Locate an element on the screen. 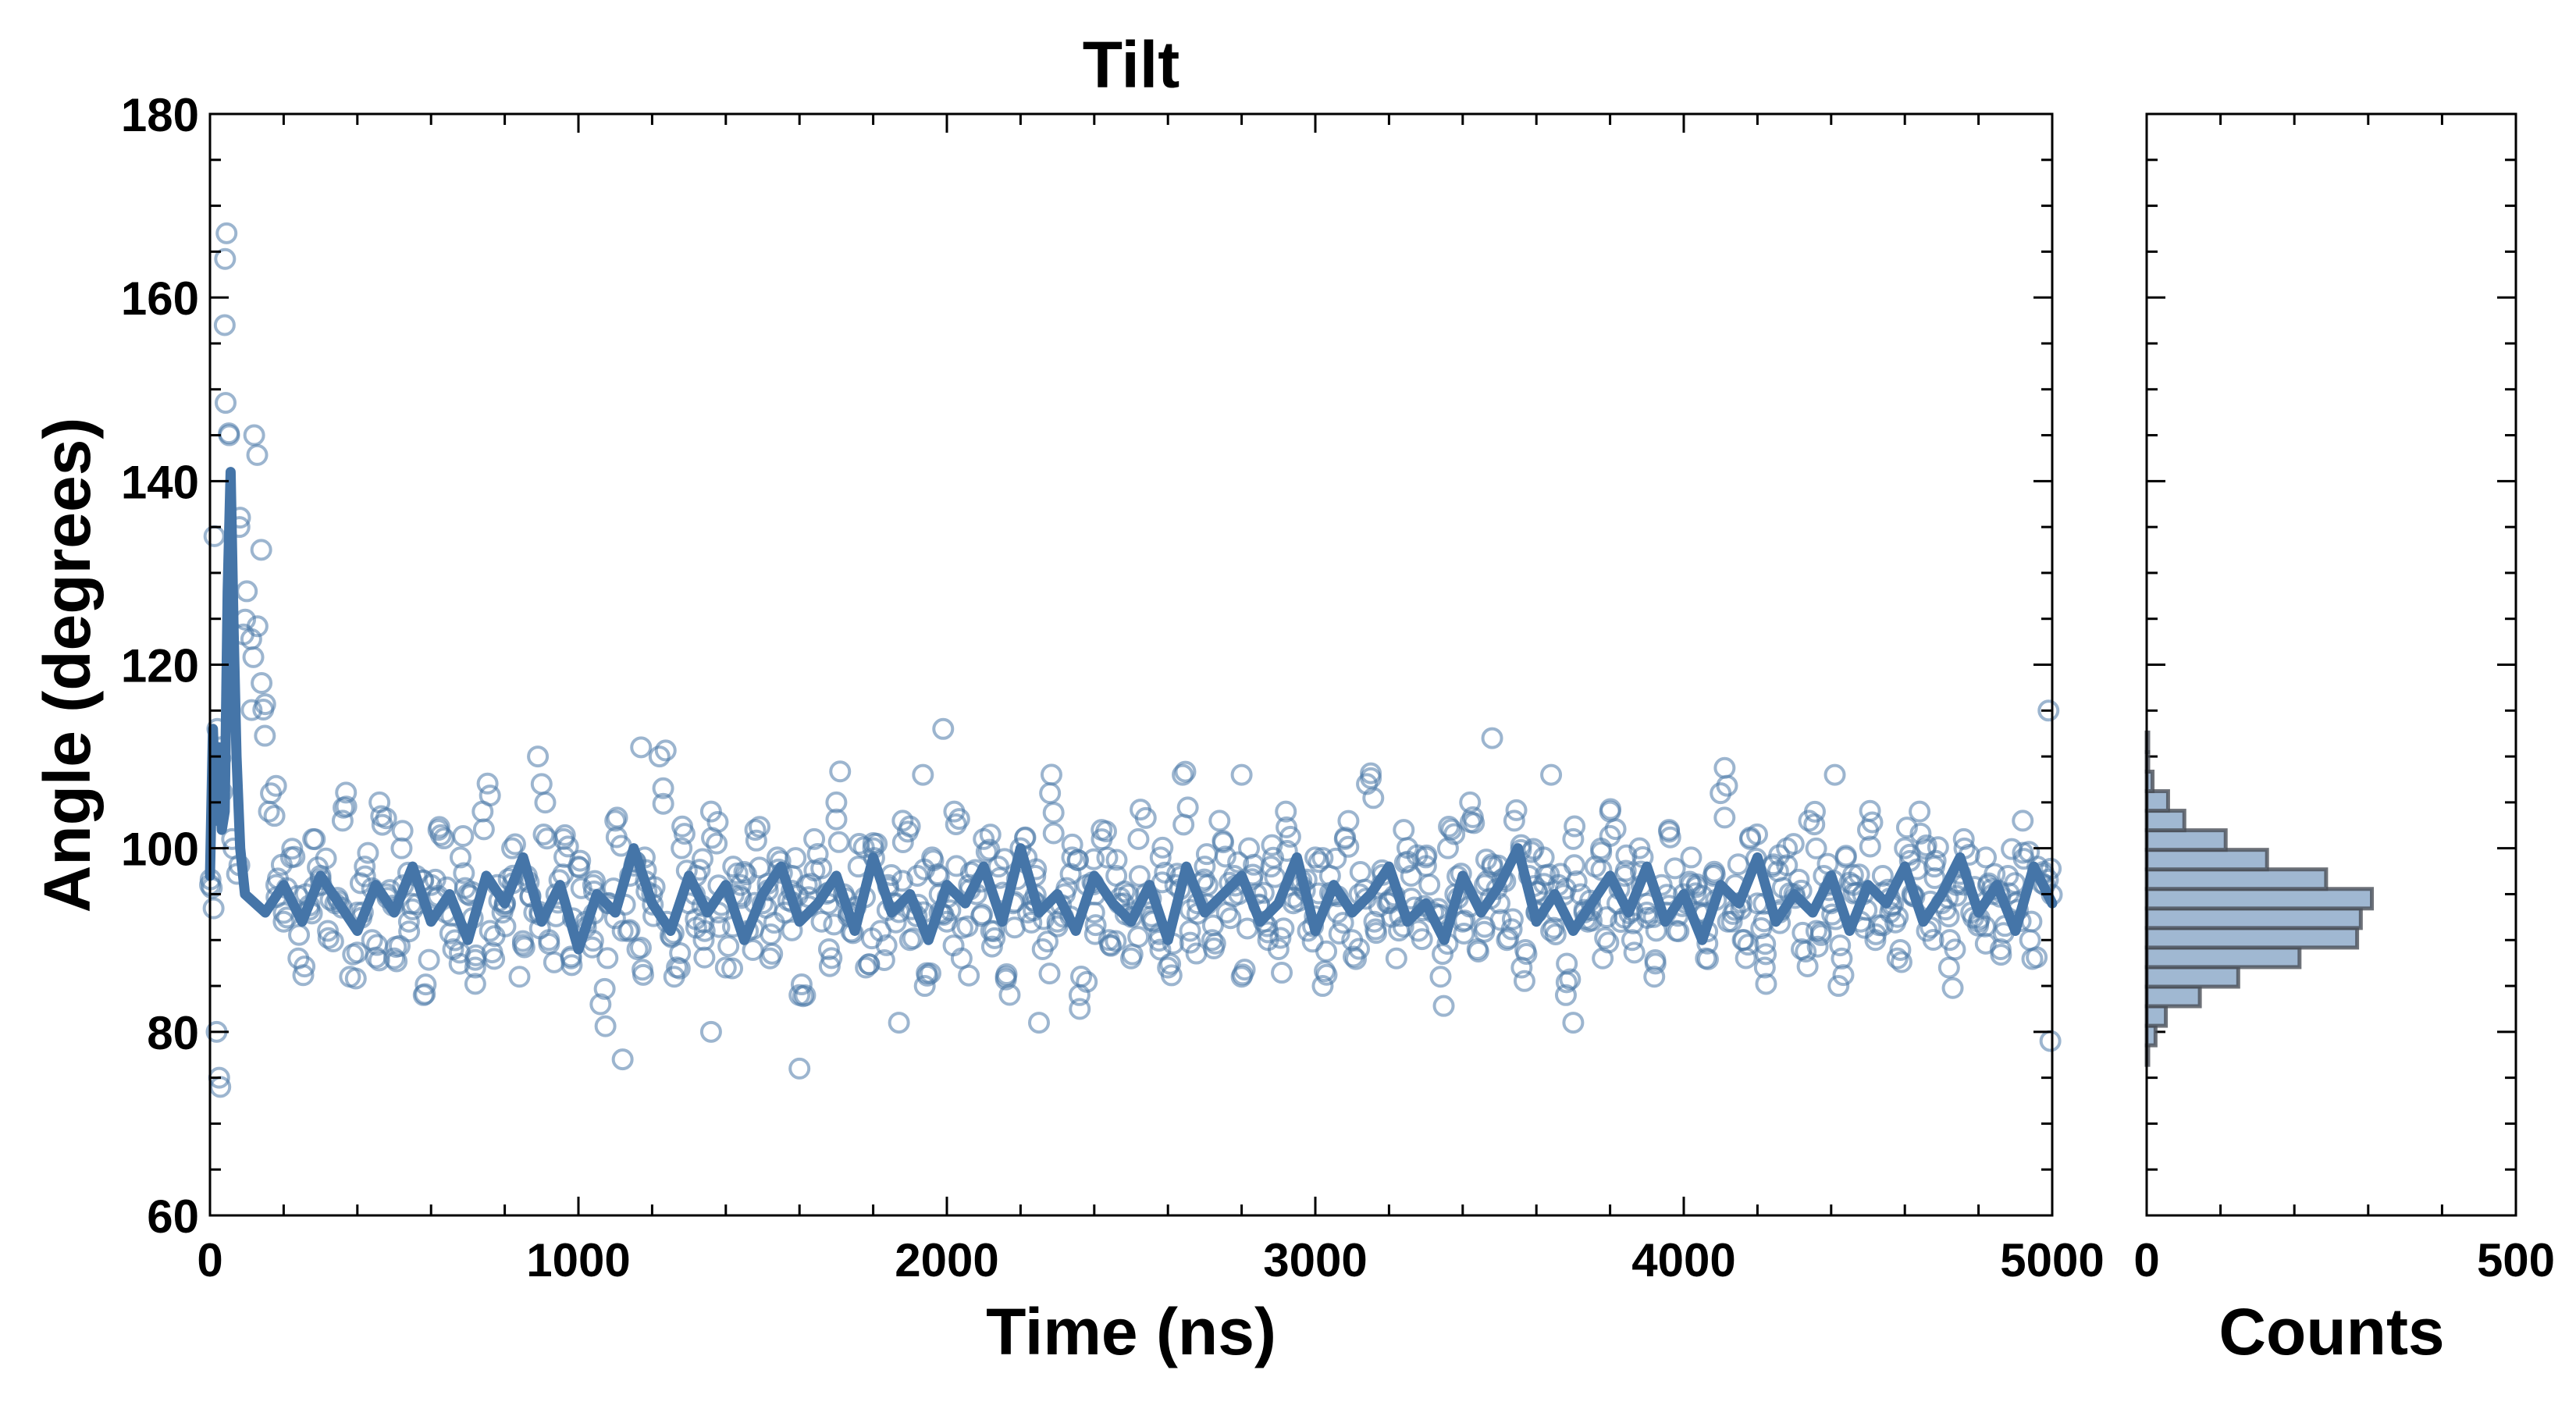 Image resolution: width=2576 pixels, height=1409 pixels. y-tick-label: 180 is located at coordinates (160, 115).